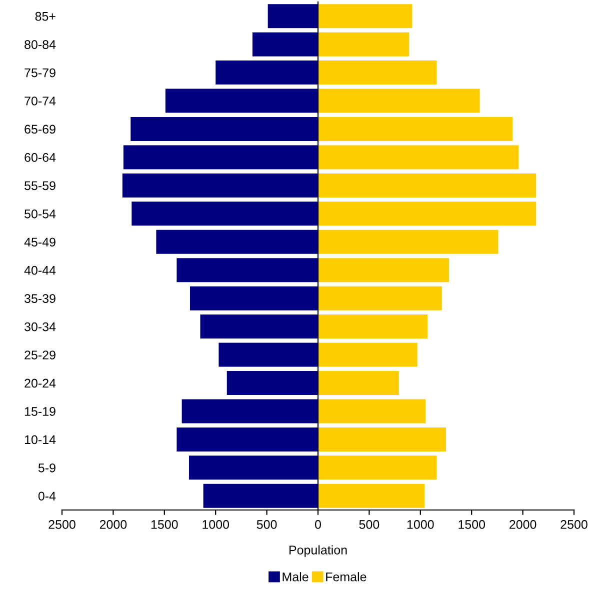  Describe the element at coordinates (40, 327) in the screenshot. I see `y-tick-label: 30-34` at that location.